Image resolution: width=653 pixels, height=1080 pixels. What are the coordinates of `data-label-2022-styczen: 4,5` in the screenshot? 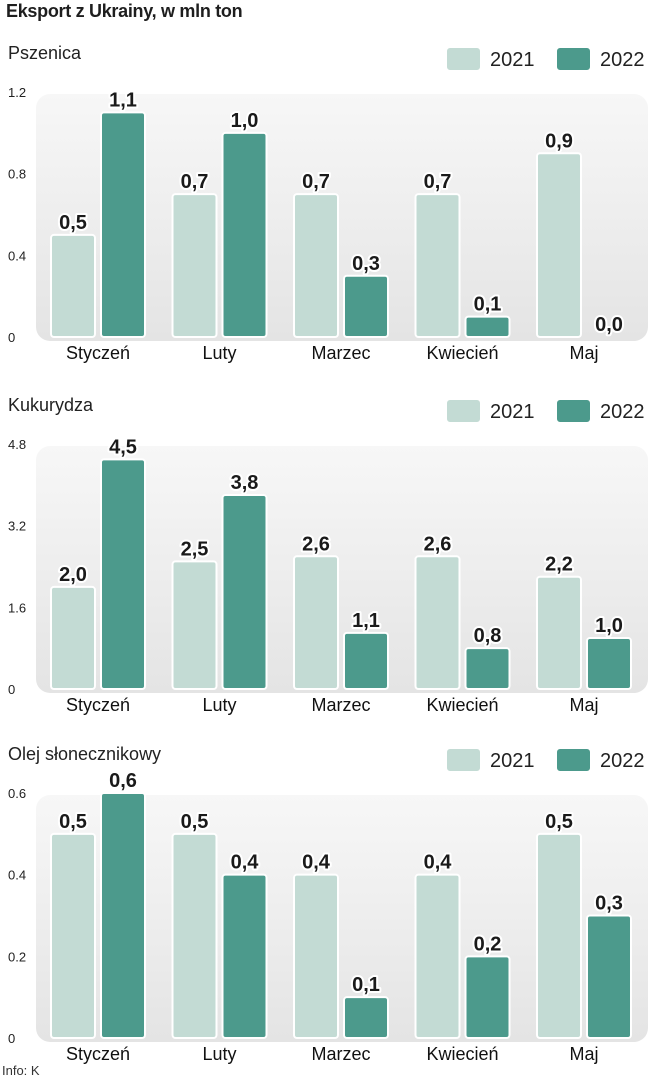 It's located at (123, 447).